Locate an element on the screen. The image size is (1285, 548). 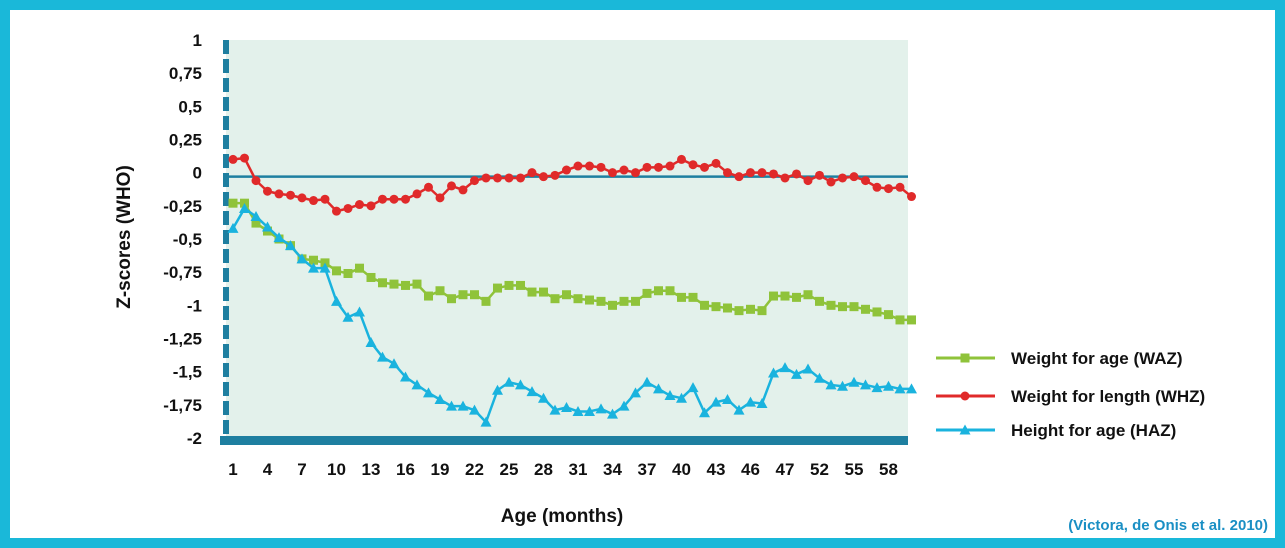
y-tick-label: 0,75 is located at coordinates (185, 73).